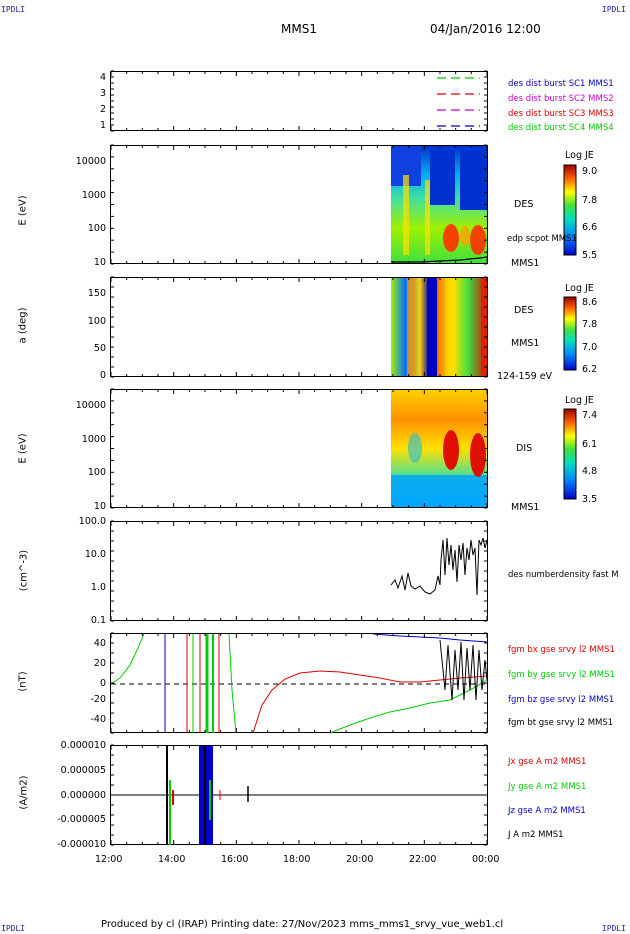 The height and width of the screenshot is (934, 630). I want to click on panel2-sub: edp scpot MMS1, so click(542, 239).